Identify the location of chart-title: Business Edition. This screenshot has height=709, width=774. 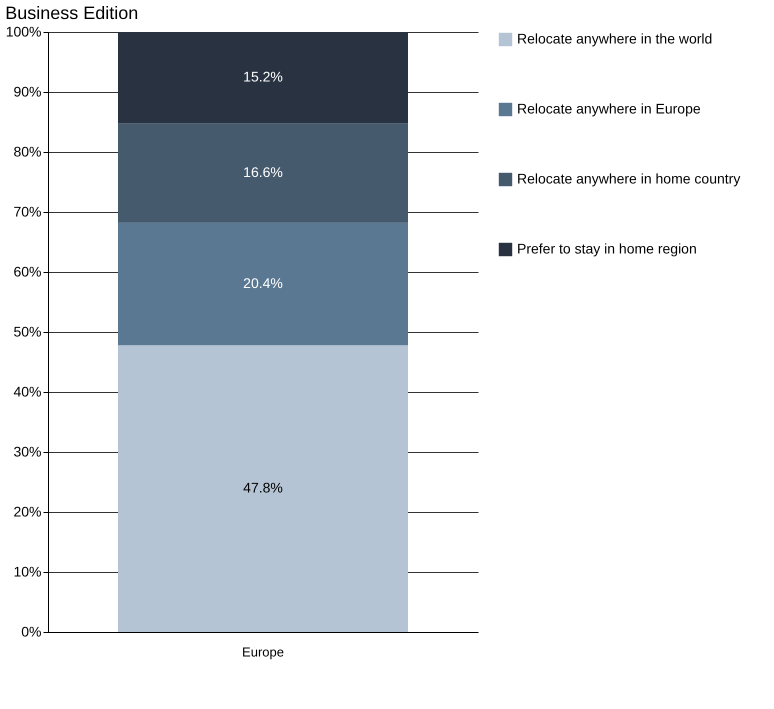
(71, 13).